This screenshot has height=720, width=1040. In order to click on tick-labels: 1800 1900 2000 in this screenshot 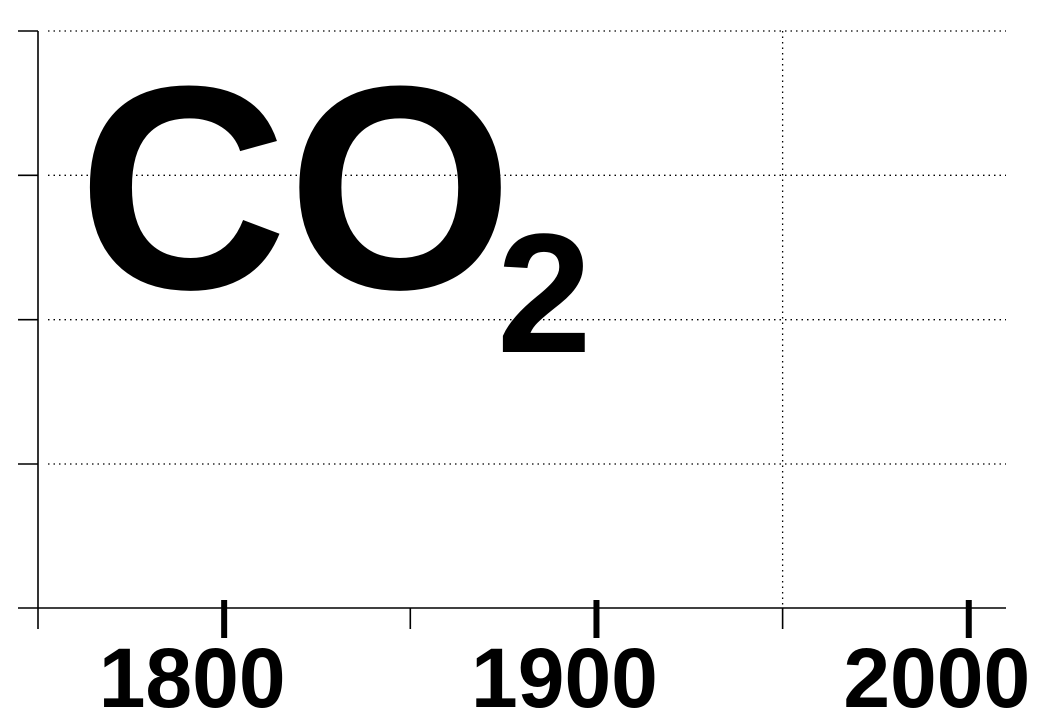, I will do `click(564, 675)`.